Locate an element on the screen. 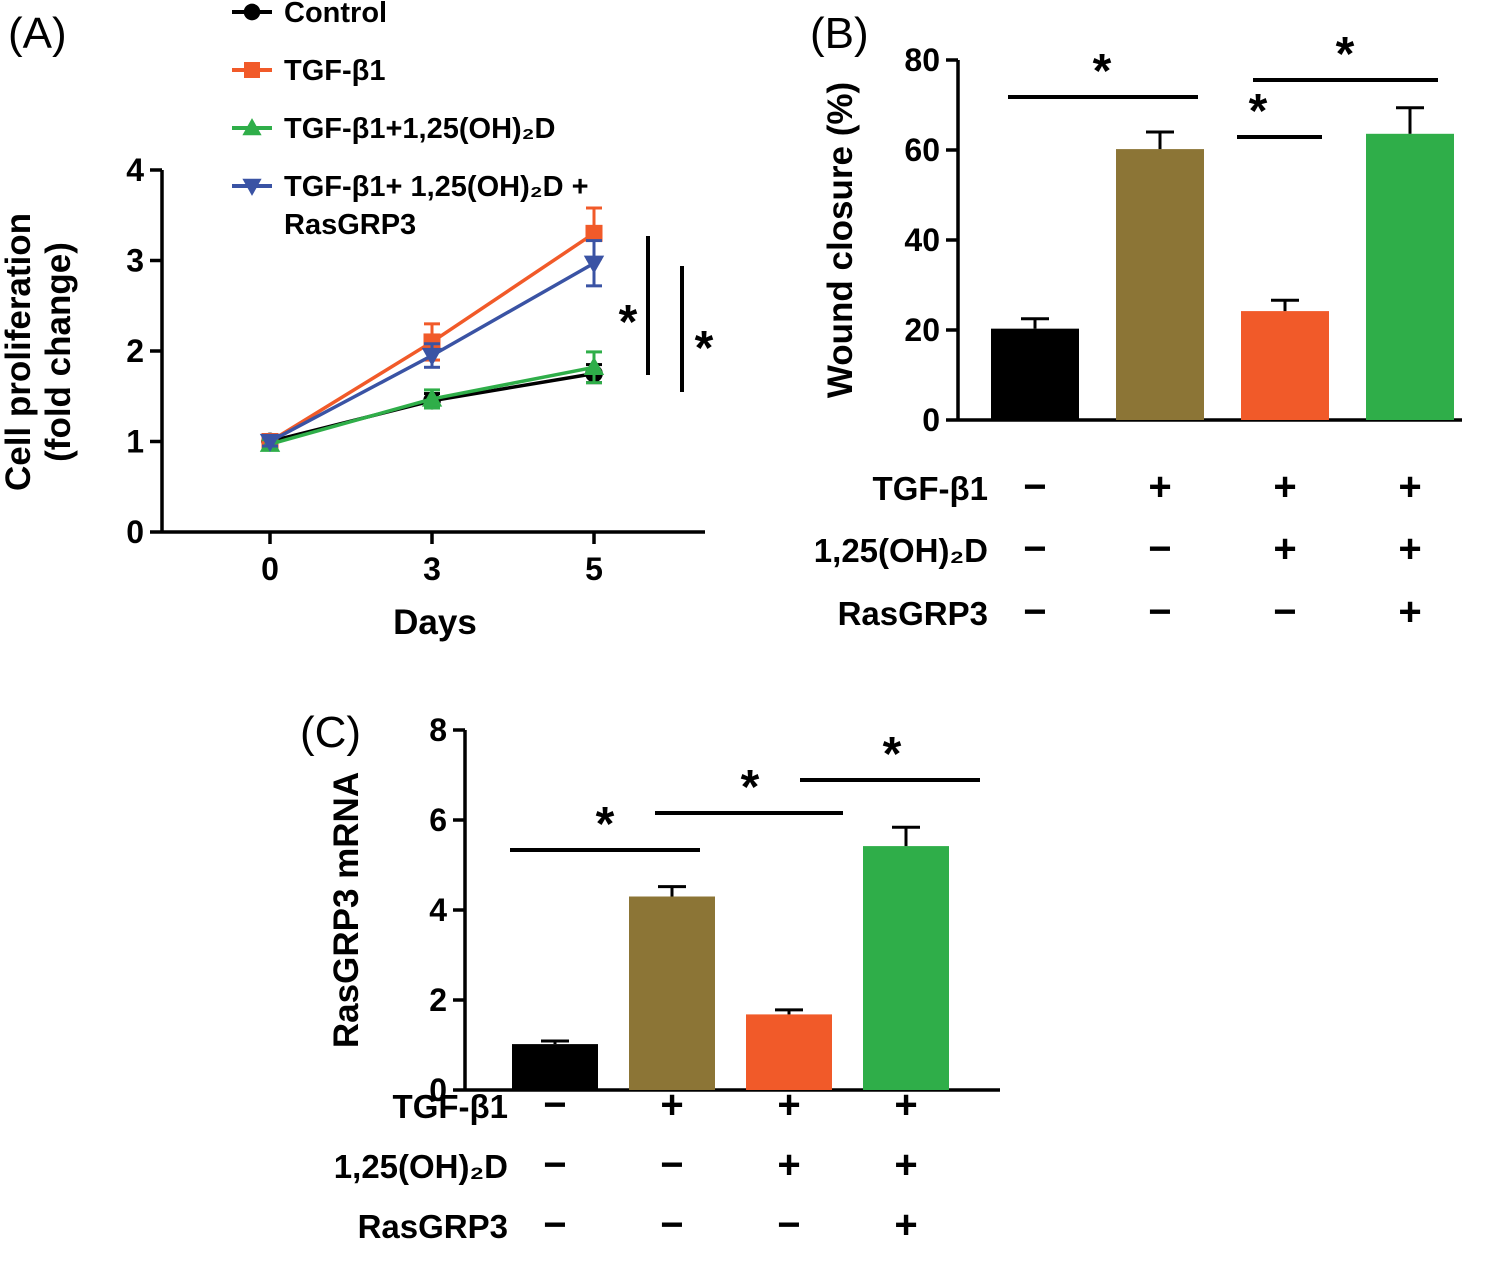  y-tick-label: 60 is located at coordinates (922, 150).